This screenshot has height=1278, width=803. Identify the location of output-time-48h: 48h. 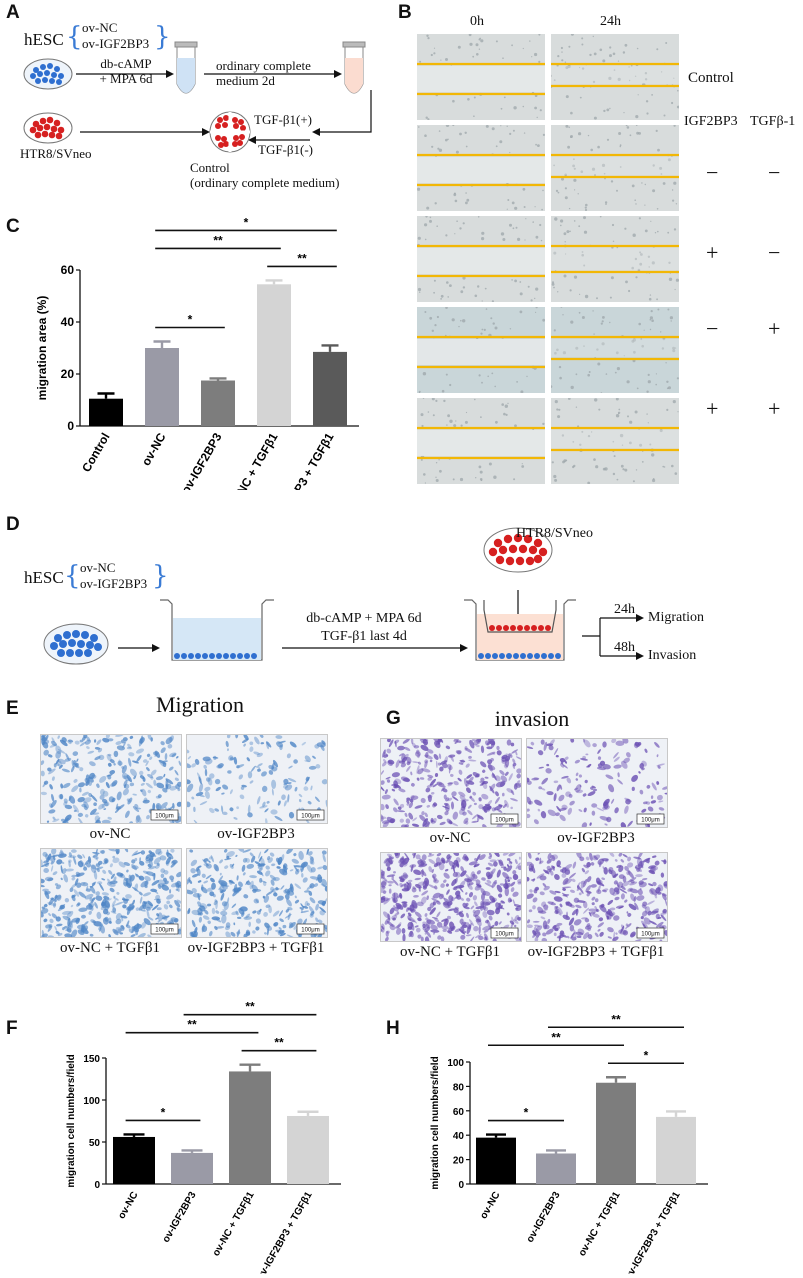
(624, 647).